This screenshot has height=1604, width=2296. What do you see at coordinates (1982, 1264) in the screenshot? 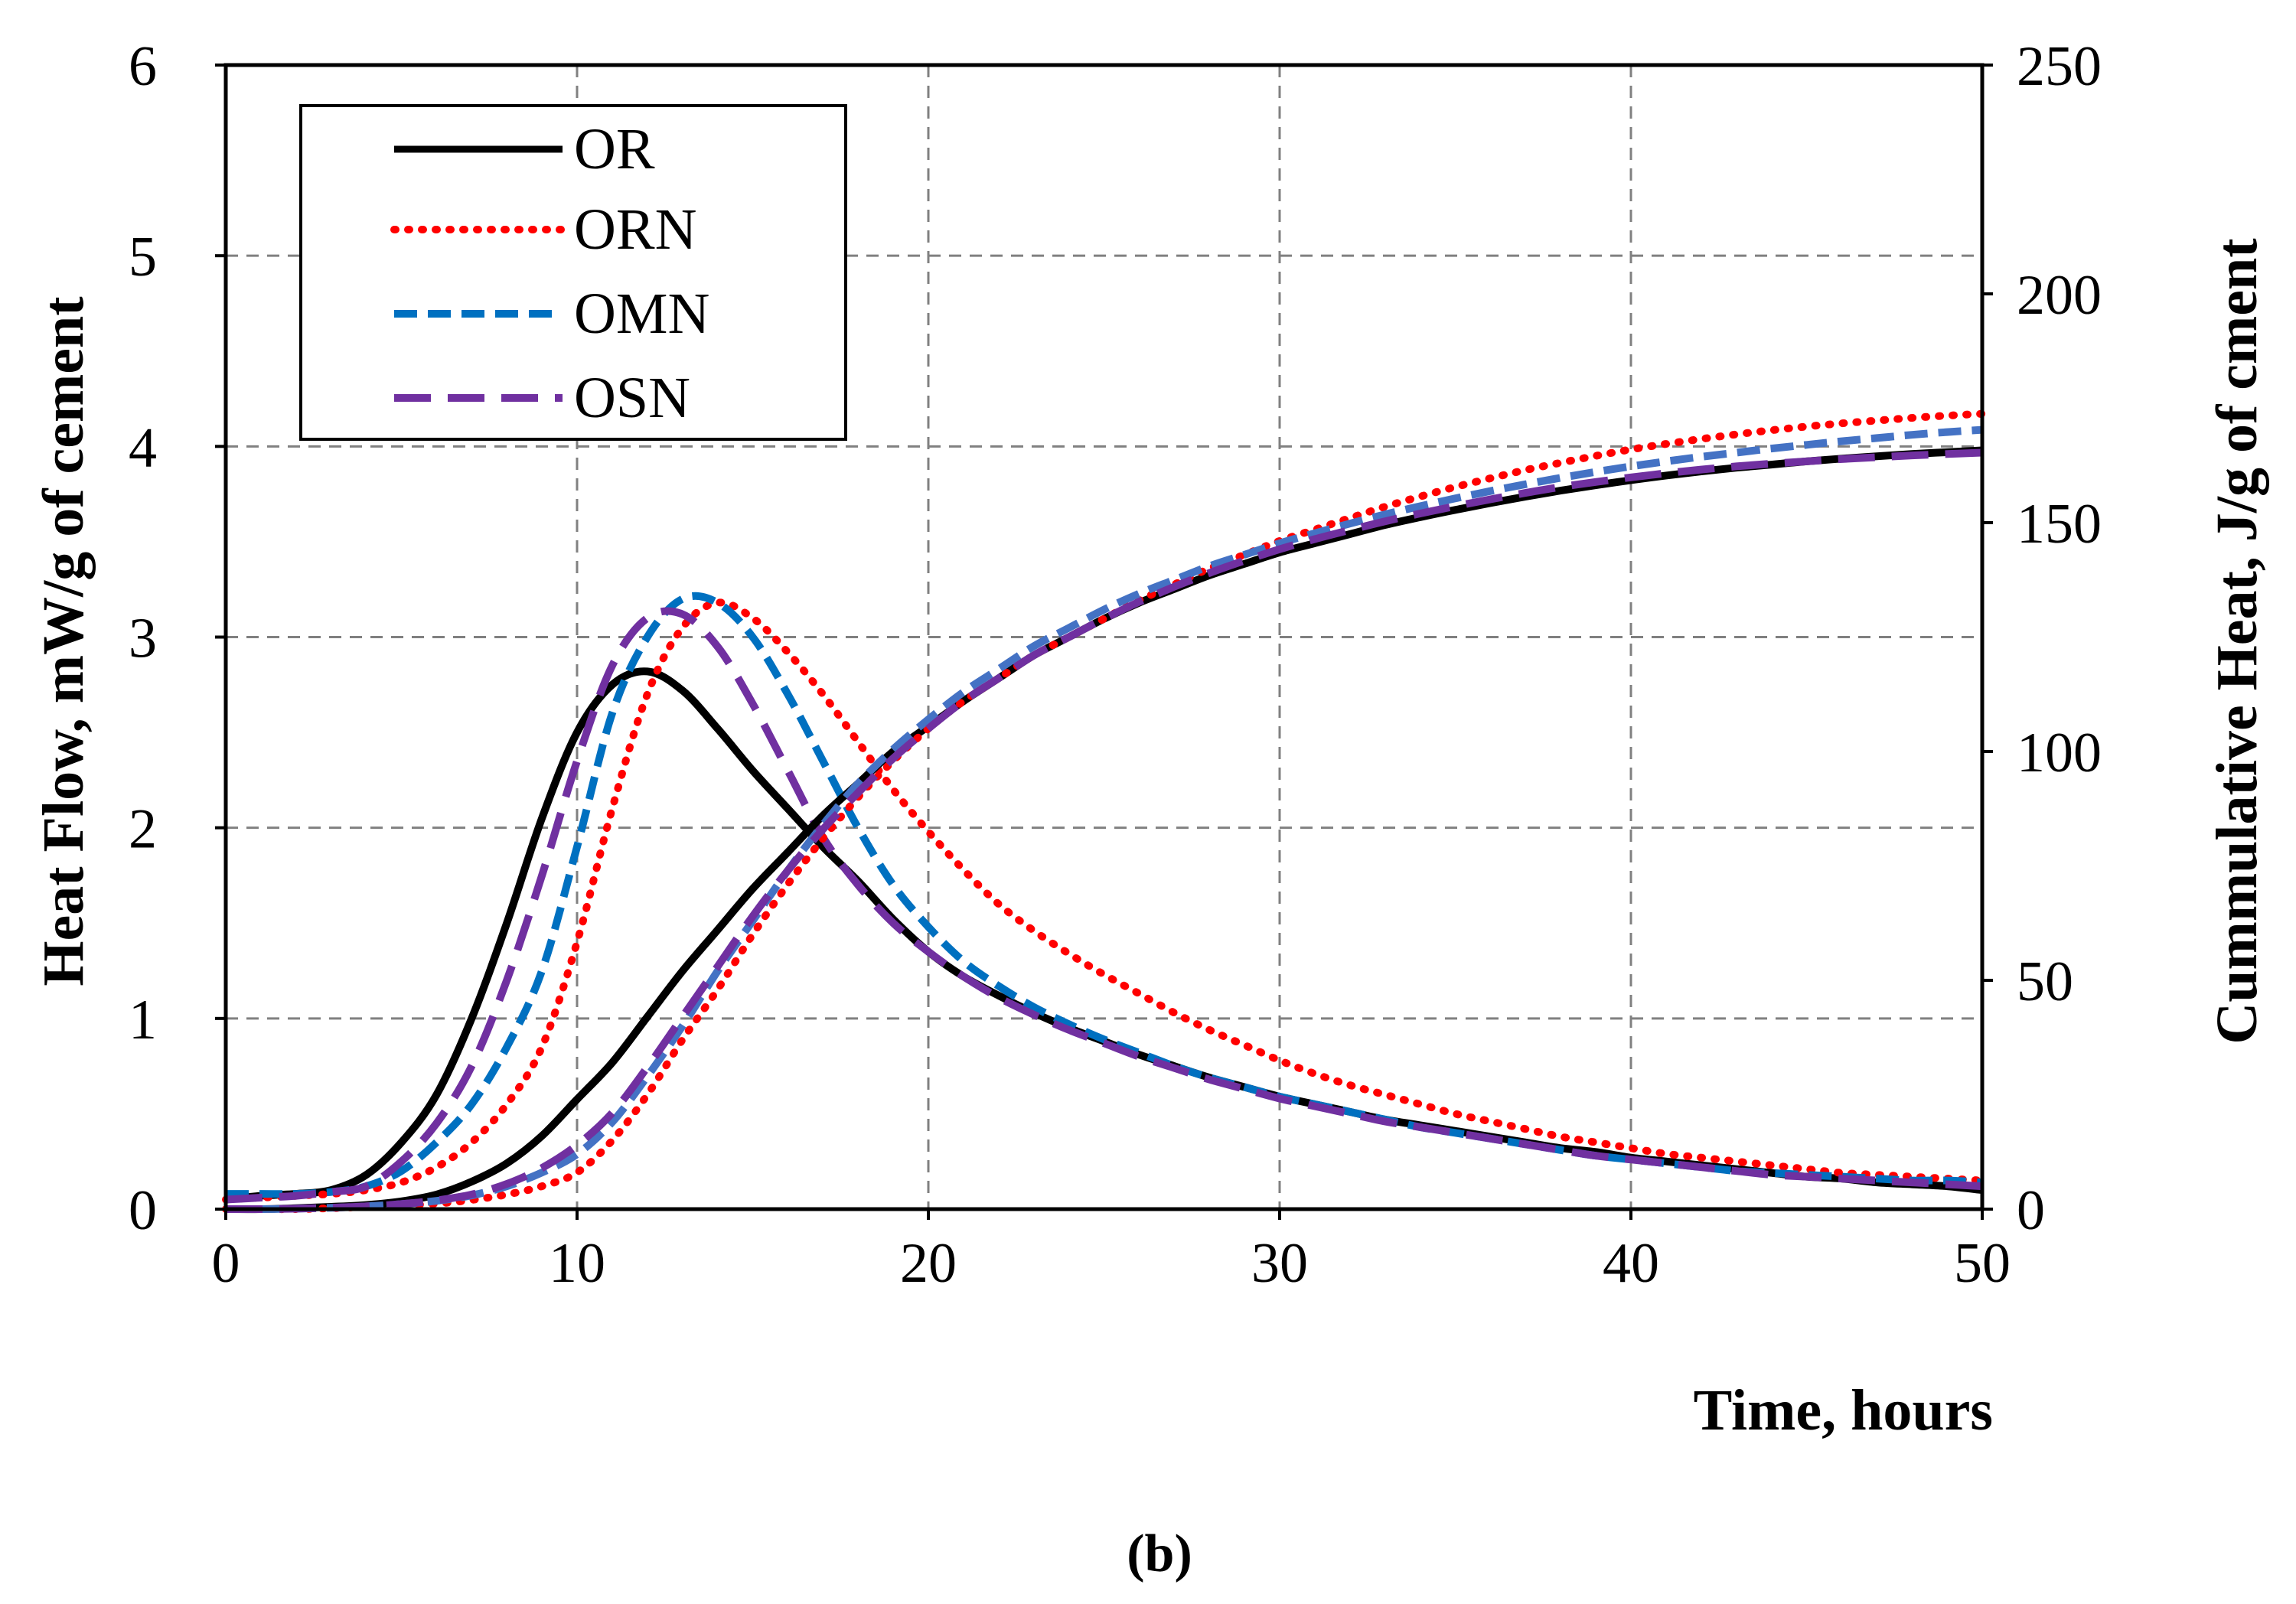
I see `x-tick-label: 50` at bounding box center [1982, 1264].